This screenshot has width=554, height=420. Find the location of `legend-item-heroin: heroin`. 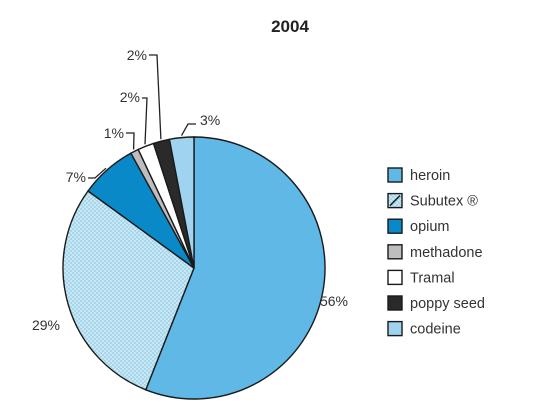

legend-item-heroin: heroin is located at coordinates (418, 175).